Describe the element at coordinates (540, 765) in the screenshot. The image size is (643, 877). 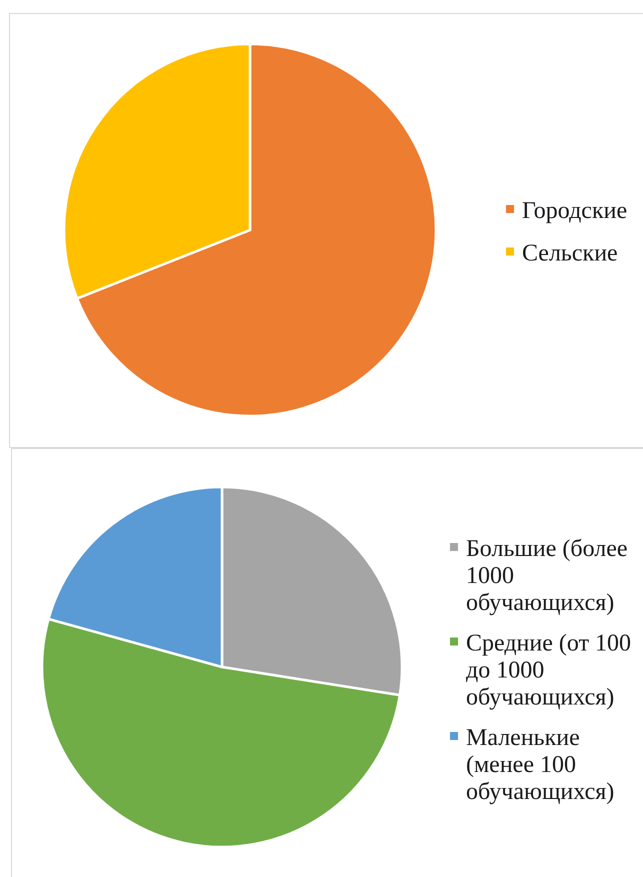
I see `legend-label: Маленькие (менее 100 обучающихся)` at that location.